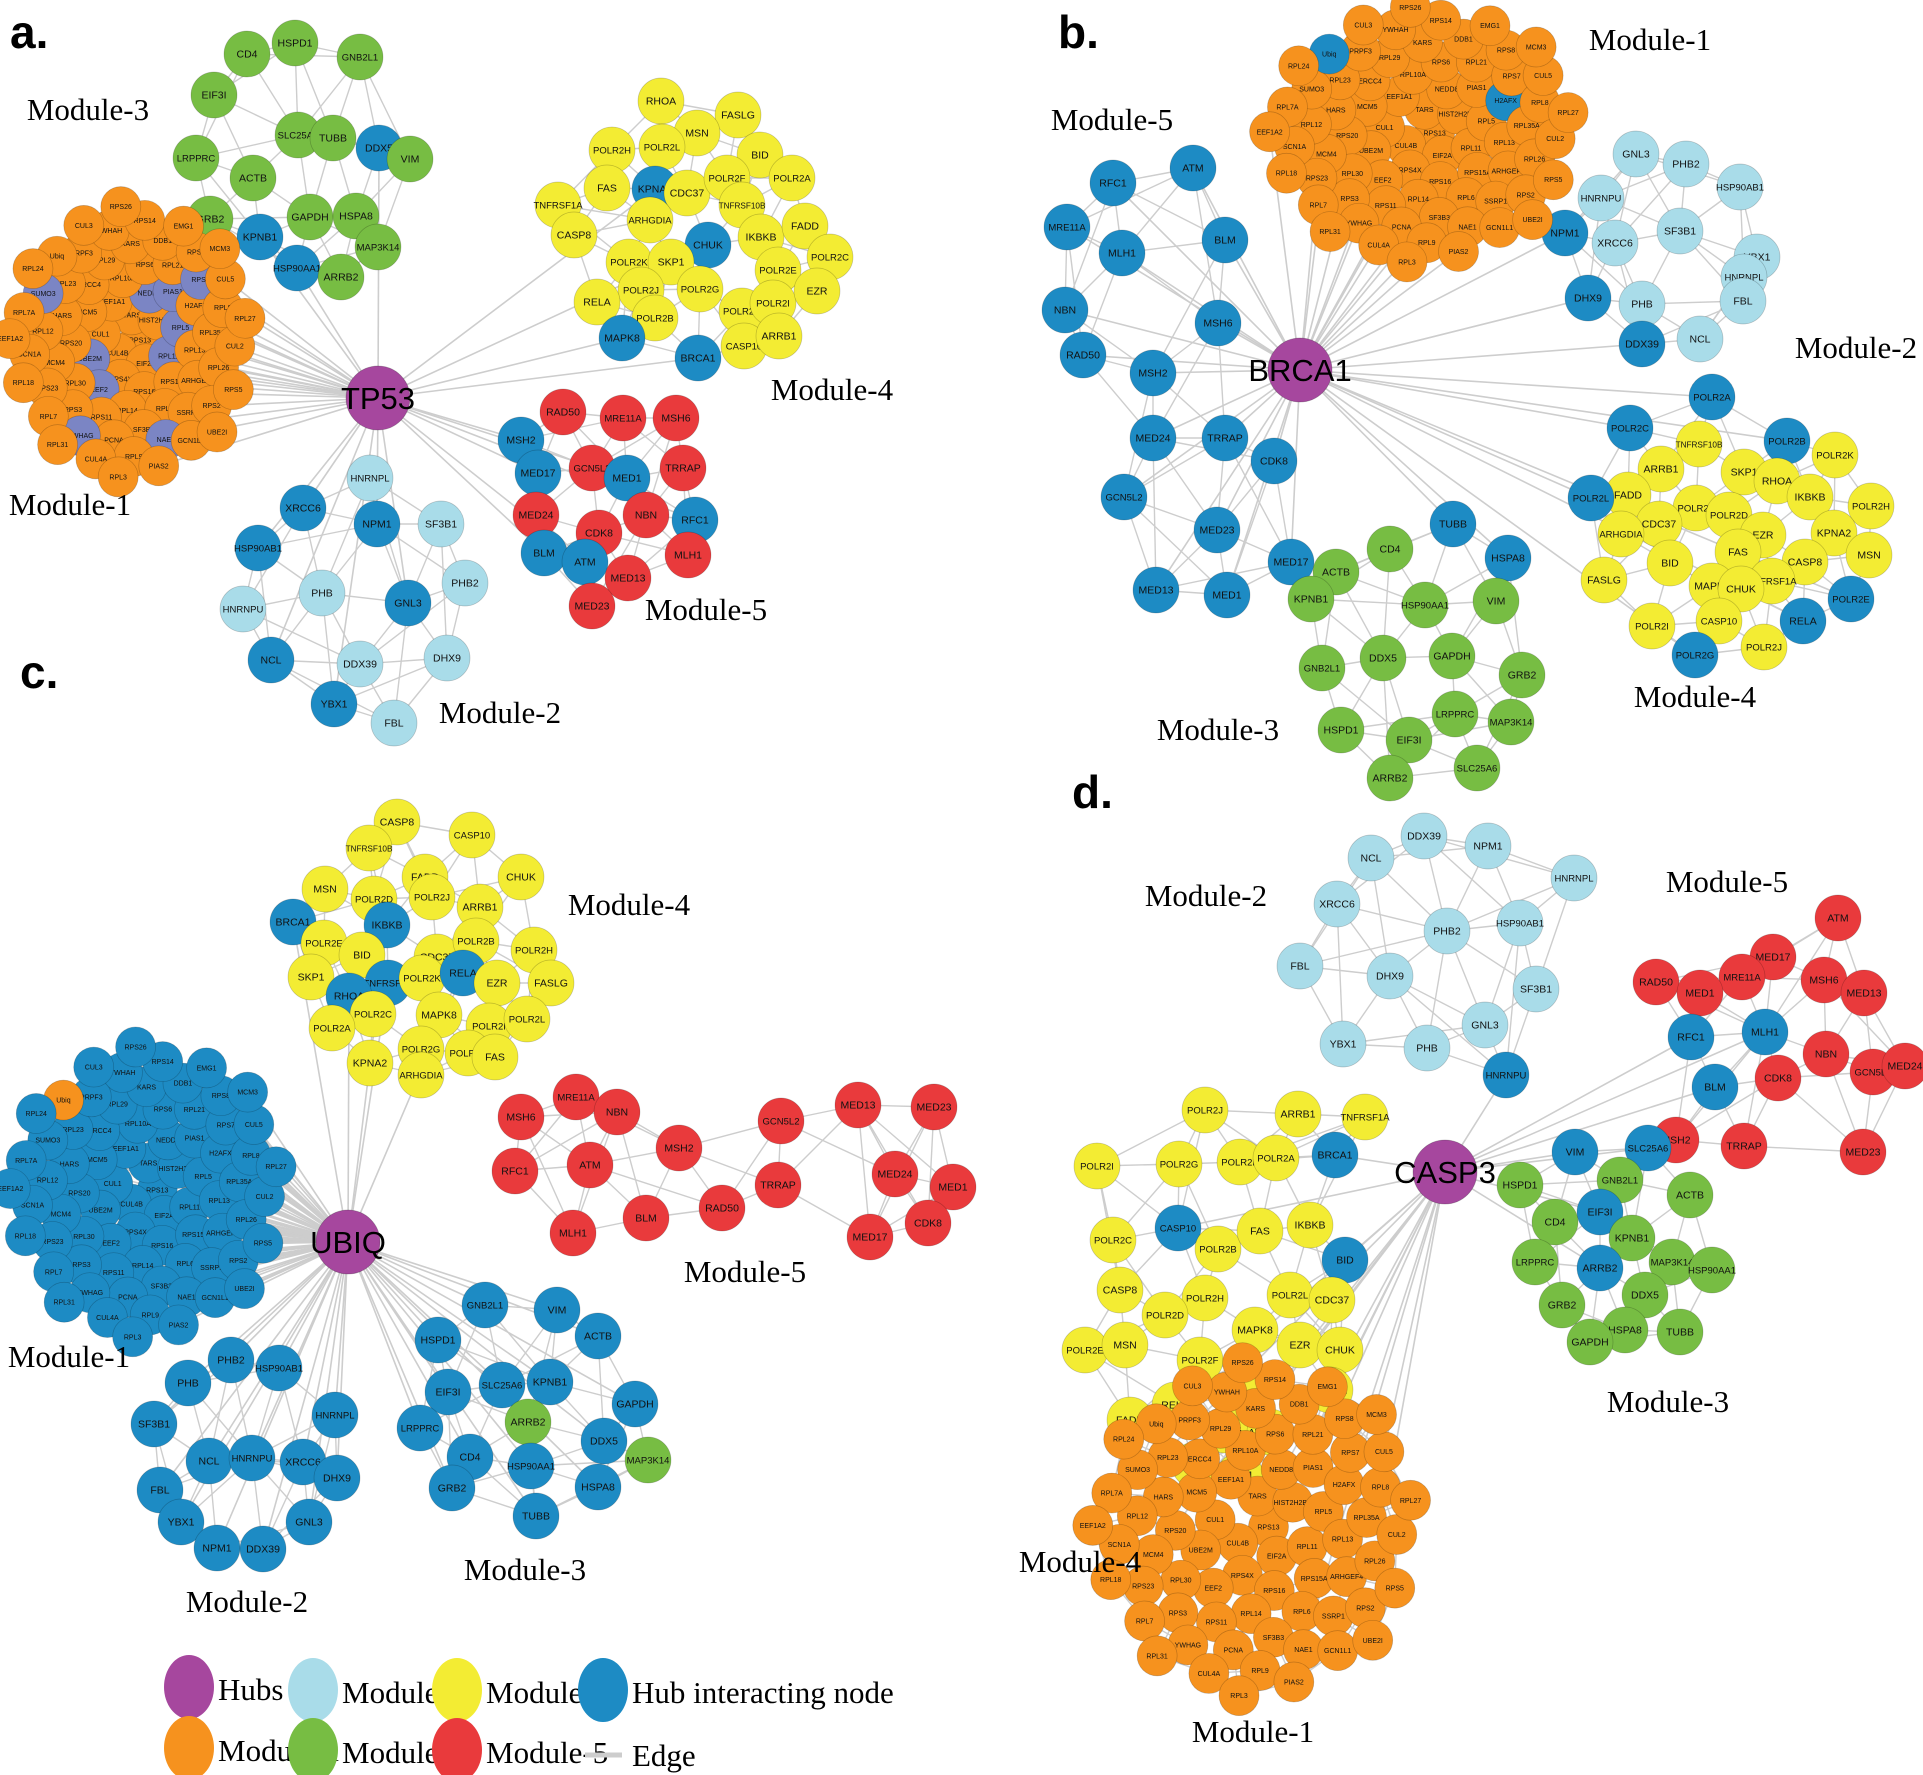 The image size is (1923, 1775). Describe the element at coordinates (1424, 836) in the screenshot. I see `node-circle-DDX39` at that location.